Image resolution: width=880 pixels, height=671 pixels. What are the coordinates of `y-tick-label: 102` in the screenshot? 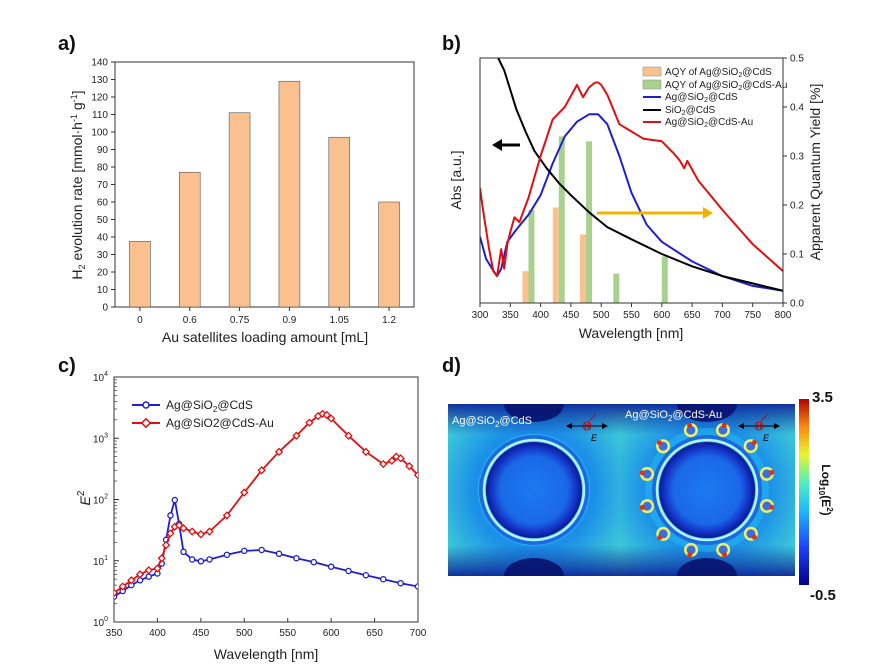 It's located at (100, 500).